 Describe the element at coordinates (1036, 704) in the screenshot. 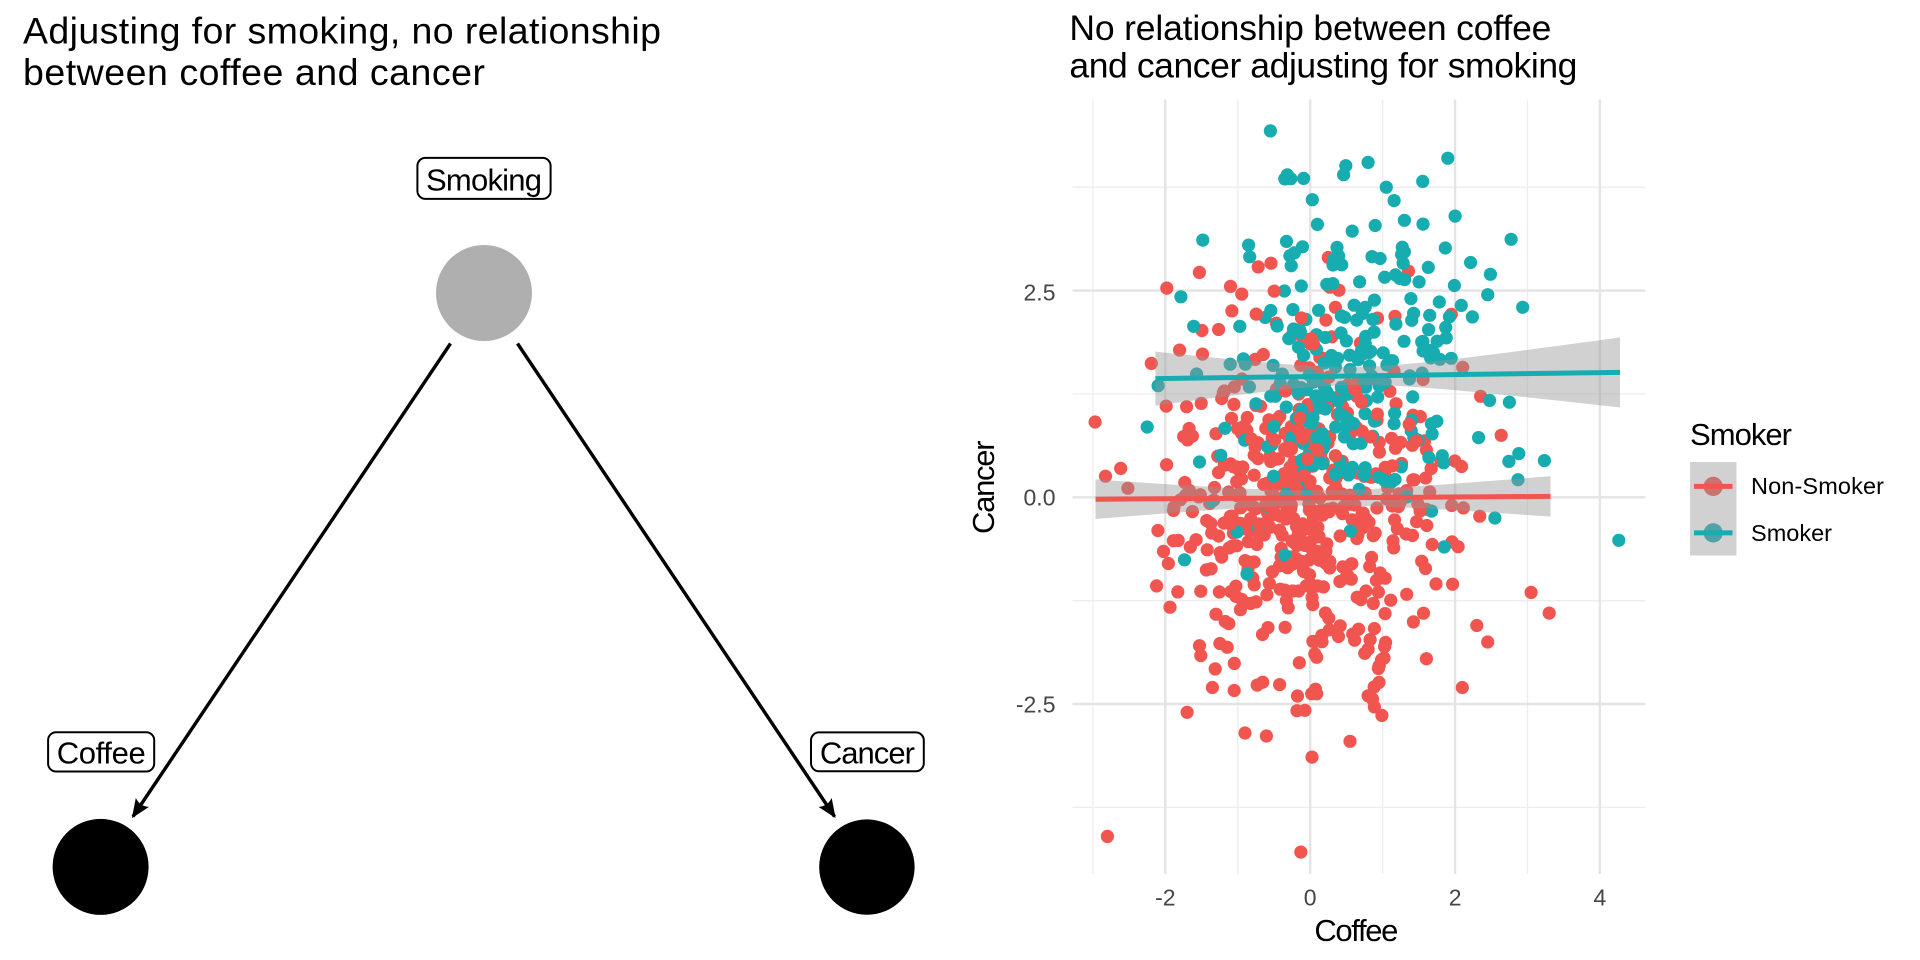

I see `svg-text: -2.5` at that location.